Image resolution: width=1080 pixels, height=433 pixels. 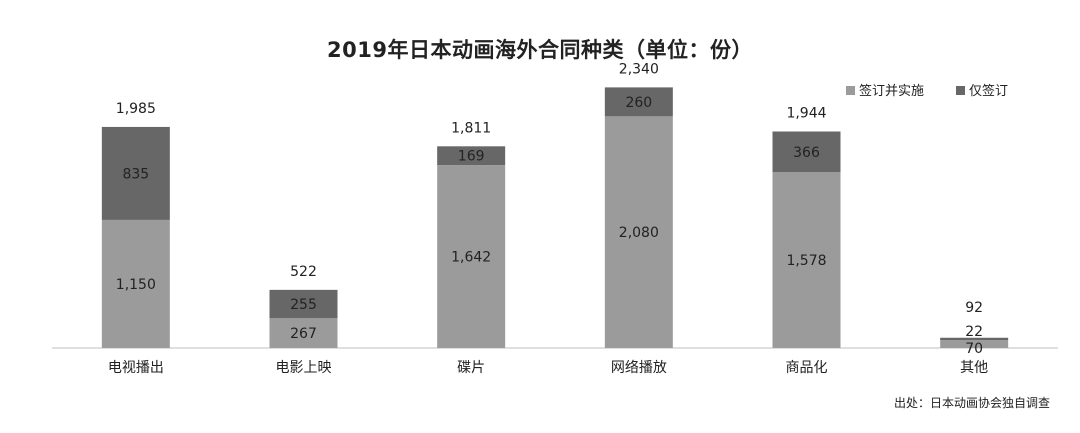 What do you see at coordinates (136, 109) in the screenshot?
I see `total-value-label: 1,985` at bounding box center [136, 109].